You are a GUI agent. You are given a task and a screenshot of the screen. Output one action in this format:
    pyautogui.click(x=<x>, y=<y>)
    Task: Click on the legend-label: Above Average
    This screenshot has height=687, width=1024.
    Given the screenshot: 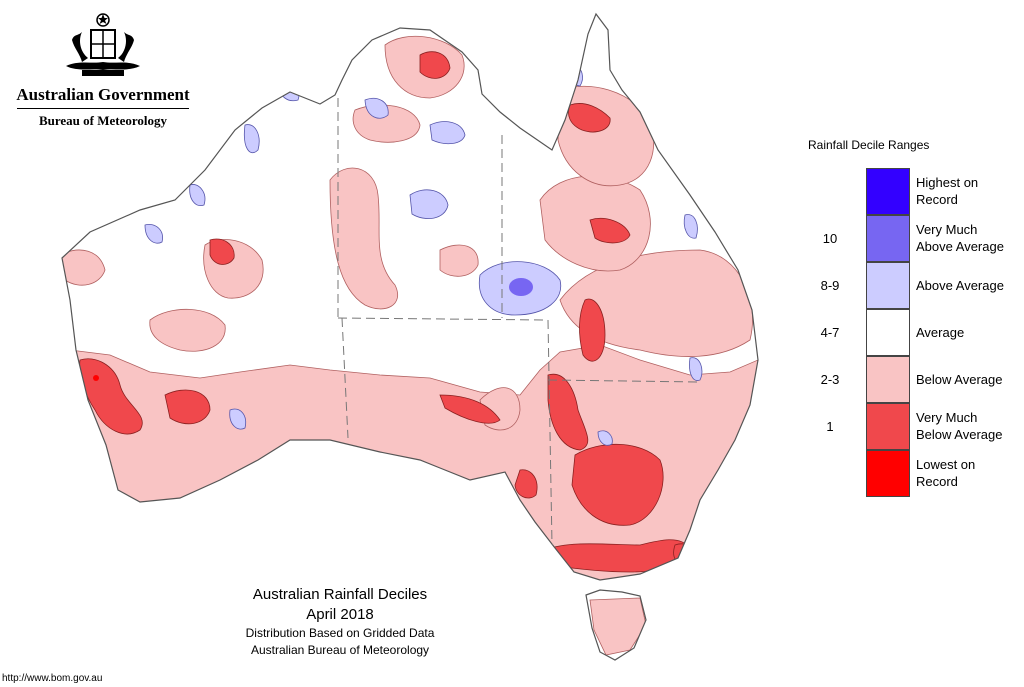 What is the action you would take?
    pyautogui.click(x=960, y=285)
    